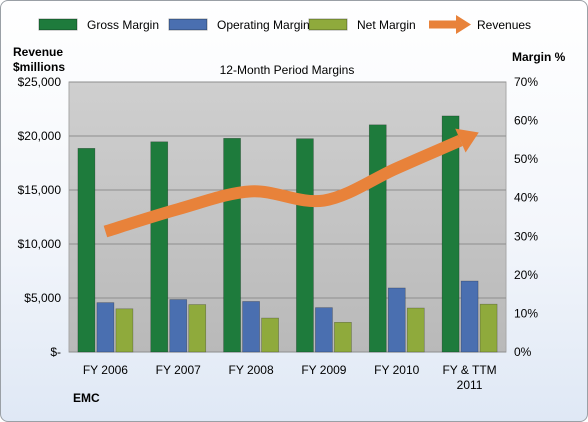  Describe the element at coordinates (105, 370) in the screenshot. I see `x-tick-label: FY 2006` at that location.